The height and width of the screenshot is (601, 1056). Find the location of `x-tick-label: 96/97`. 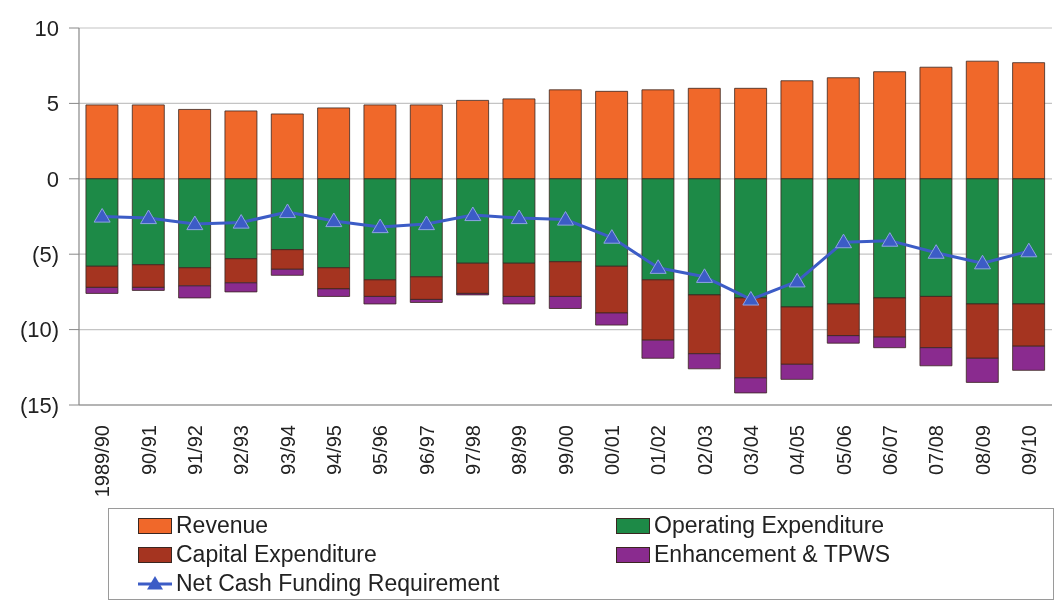

x-tick-label: 96/97 is located at coordinates (426, 450).